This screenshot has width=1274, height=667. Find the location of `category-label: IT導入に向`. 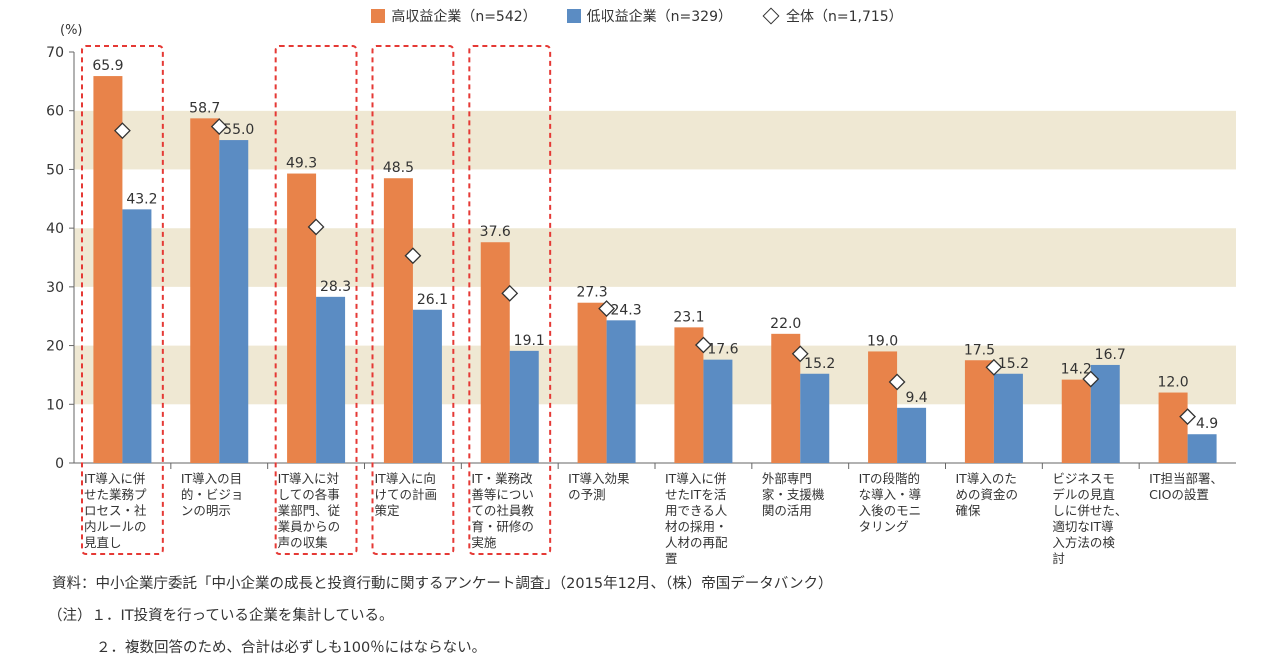

category-label: IT導入に向 is located at coordinates (405, 478).